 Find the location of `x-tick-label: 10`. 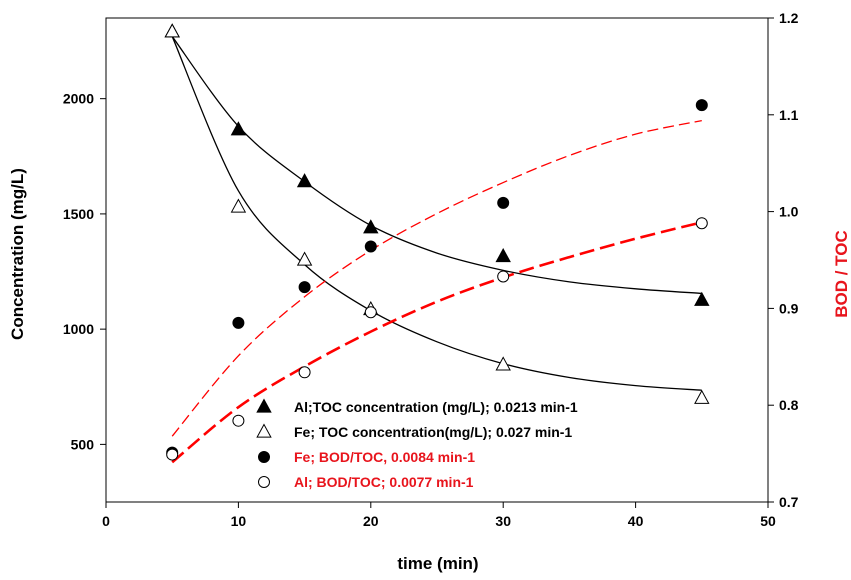

x-tick-label: 10 is located at coordinates (239, 521).